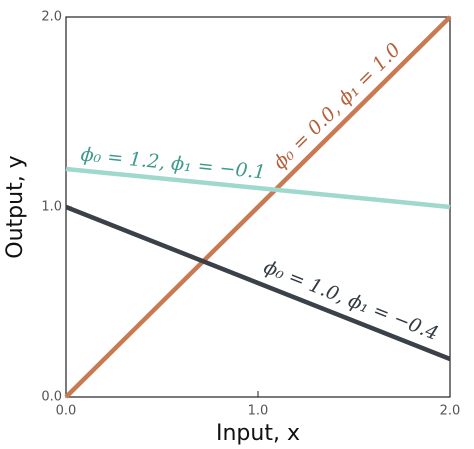  I want to click on y-tick-label: 2.0, so click(51, 17).